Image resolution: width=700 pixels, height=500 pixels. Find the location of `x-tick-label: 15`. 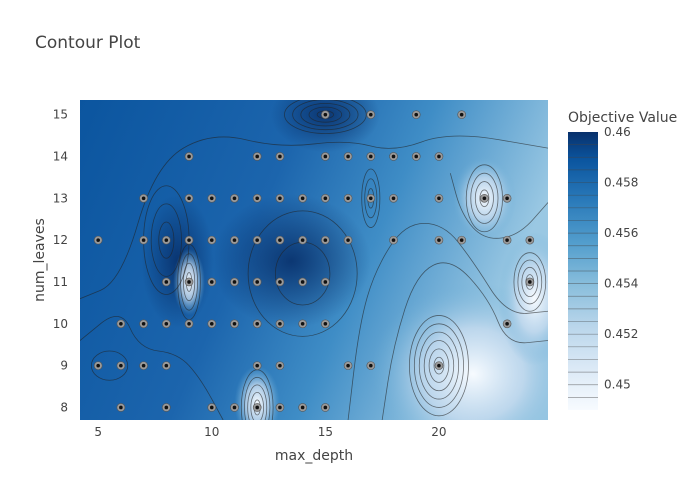

x-tick-label: 15 is located at coordinates (325, 432).